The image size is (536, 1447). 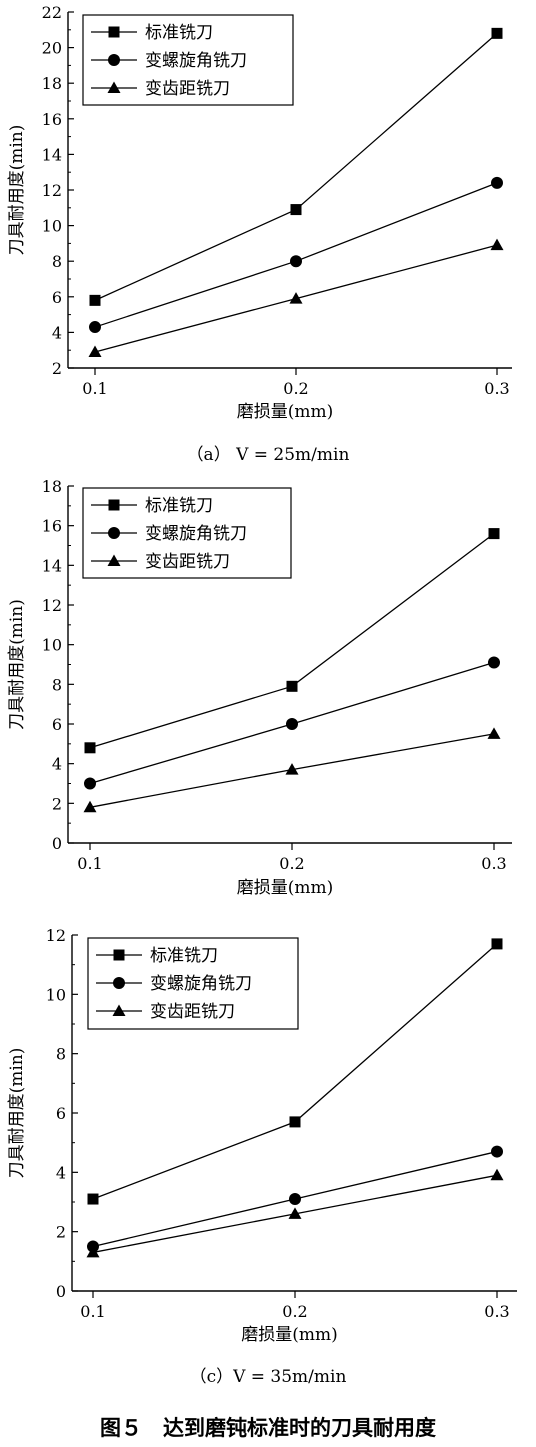 I want to click on y-tick-label: 20, so click(x=52, y=48).